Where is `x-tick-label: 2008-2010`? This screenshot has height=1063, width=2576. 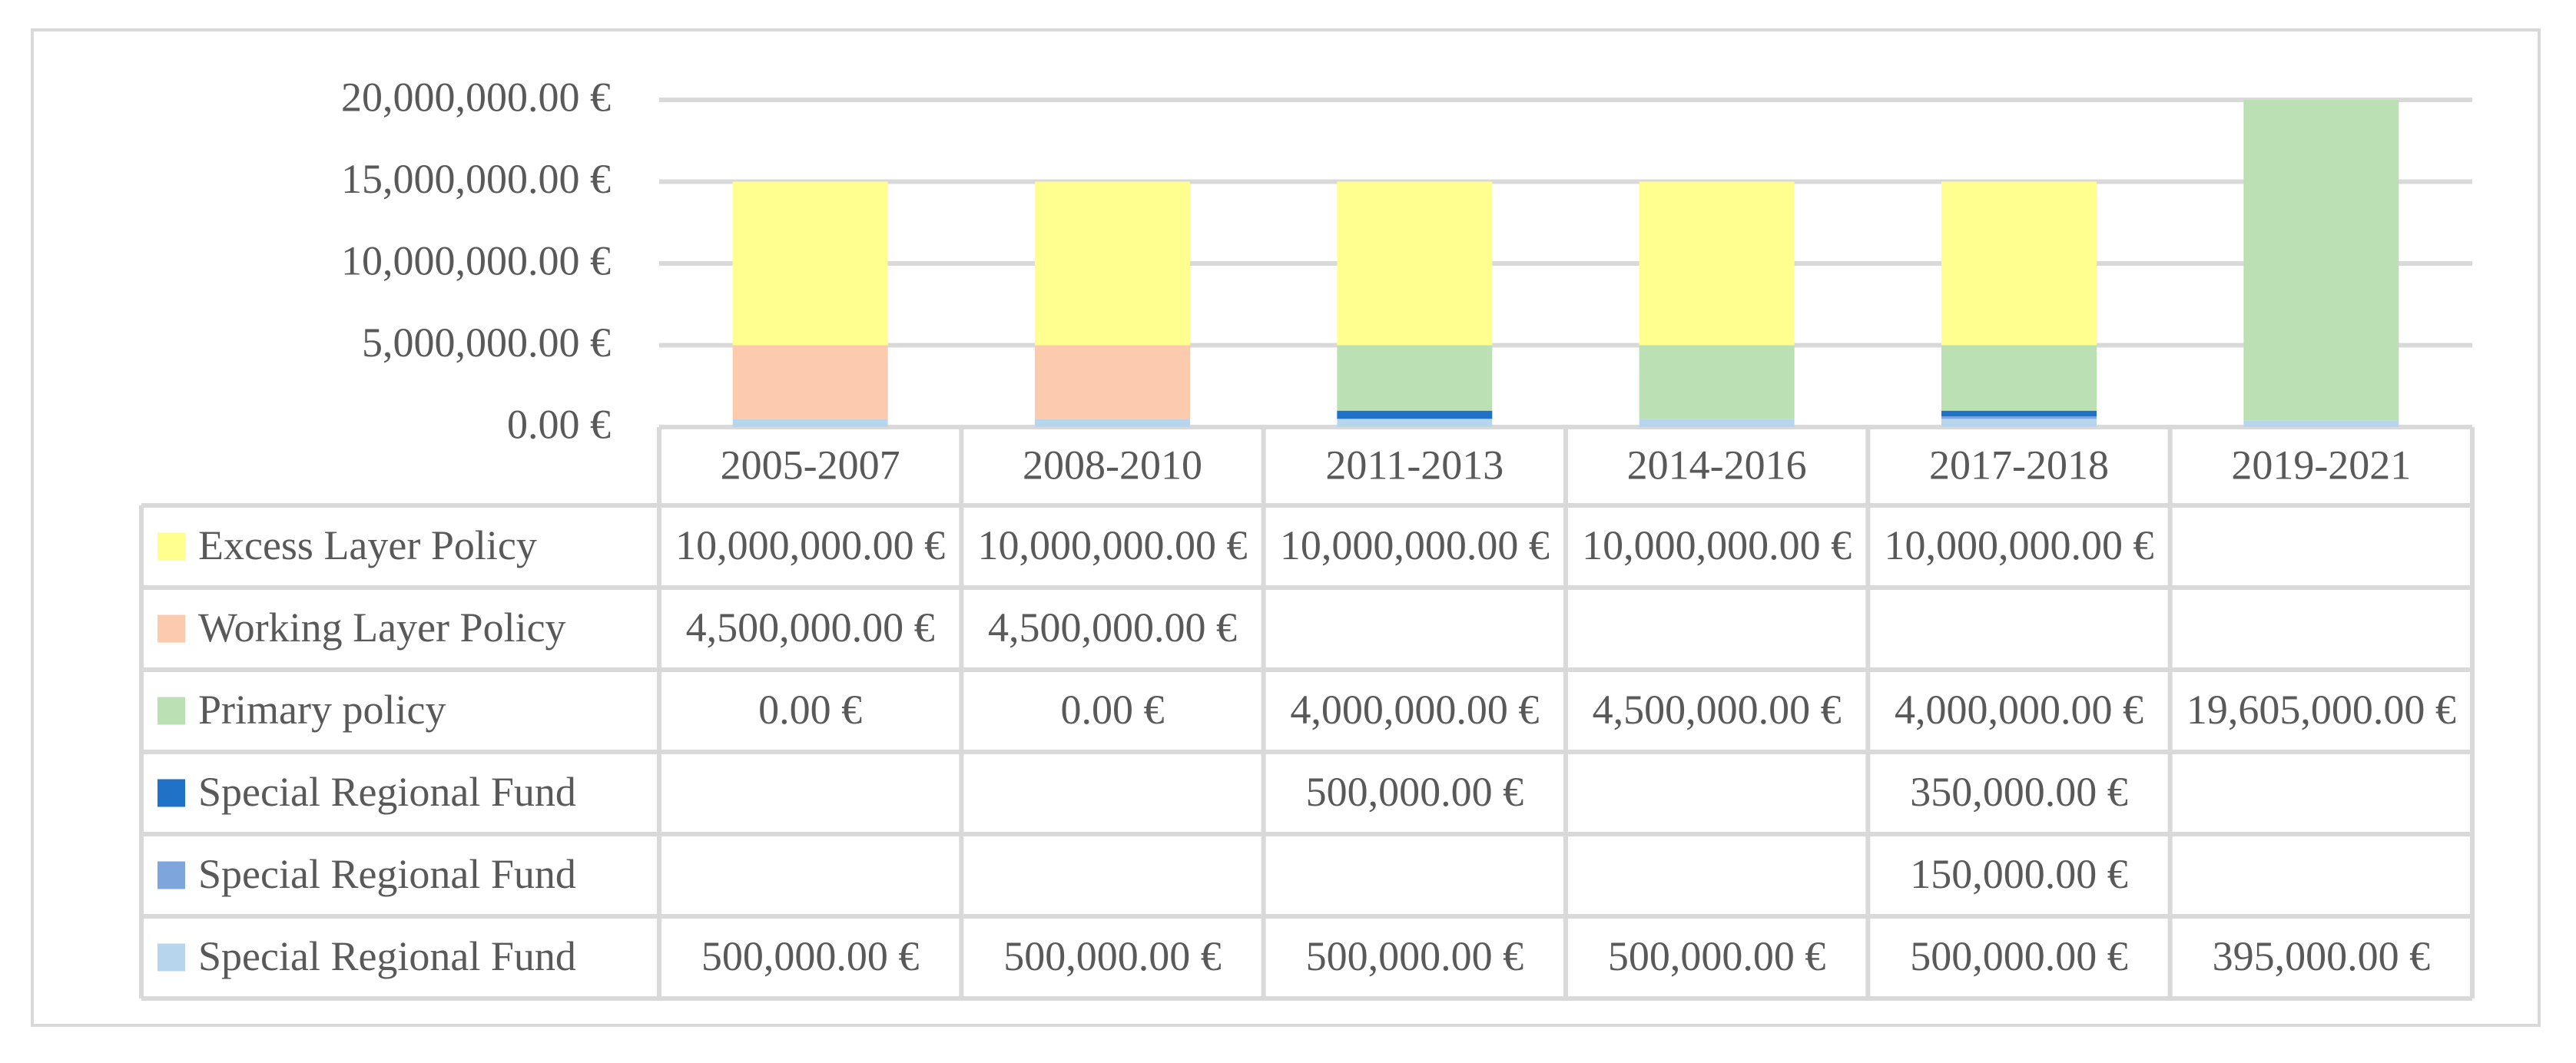 x-tick-label: 2008-2010 is located at coordinates (1112, 465).